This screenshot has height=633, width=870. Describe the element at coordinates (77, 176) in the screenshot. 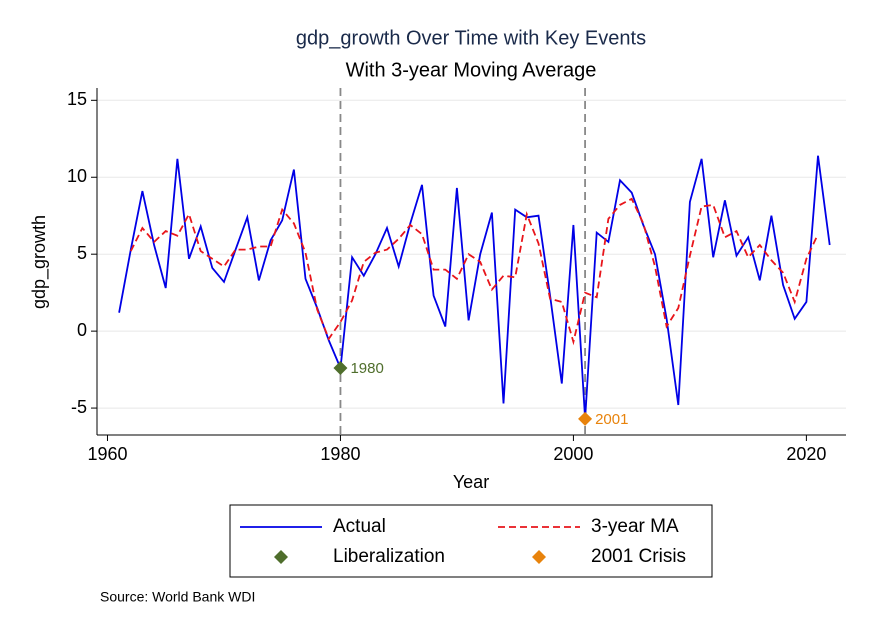

I see `y-tick-label: 10` at that location.